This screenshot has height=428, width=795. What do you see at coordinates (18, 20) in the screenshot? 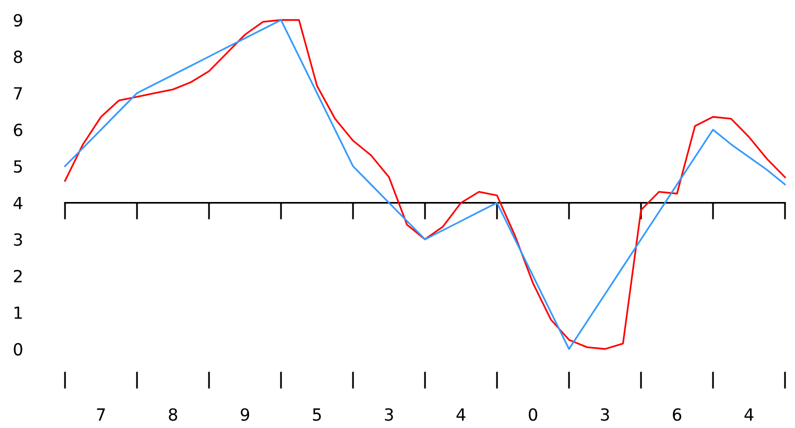
I see `y-tick-label: 9` at bounding box center [18, 20].